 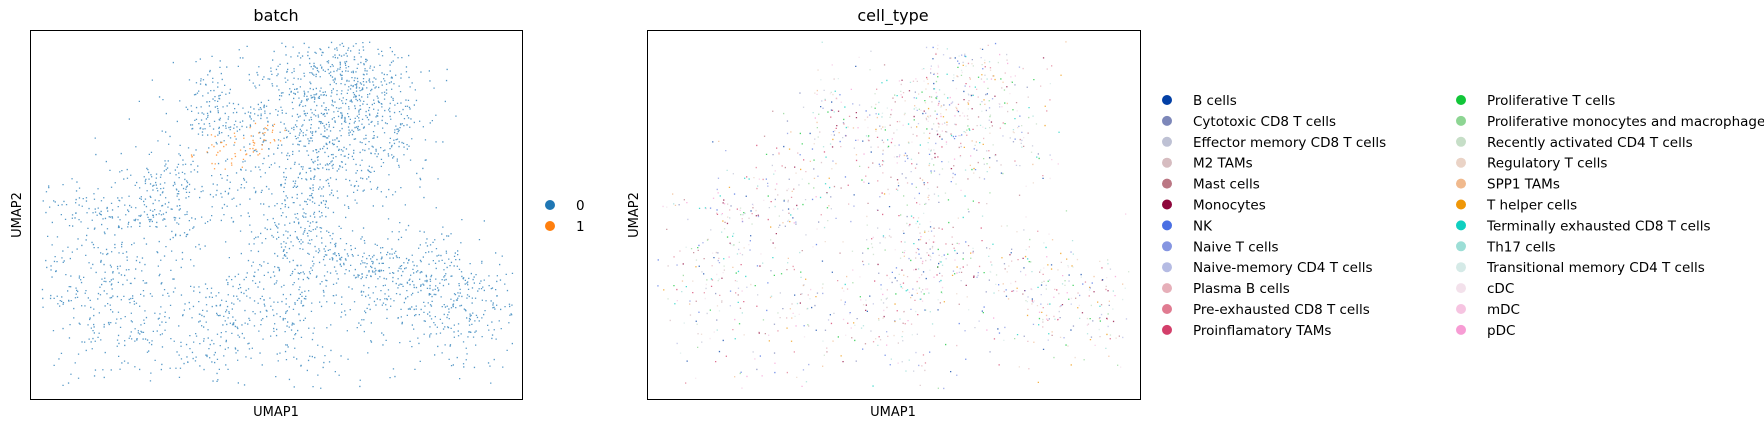 What do you see at coordinates (1625, 122) in the screenshot?
I see `legend-label: Proliferative monocytes and macrophages` at bounding box center [1625, 122].